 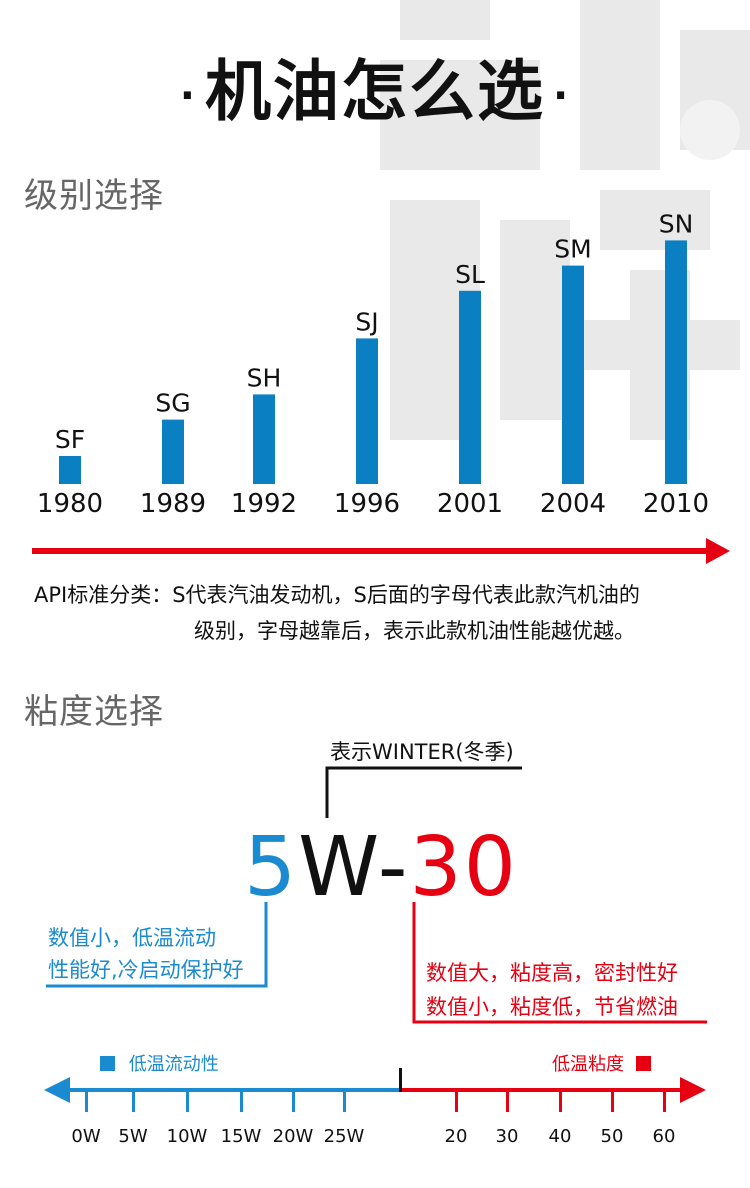 I want to click on legend-low-temp-viscosity: 低温粘度, so click(x=601, y=1063).